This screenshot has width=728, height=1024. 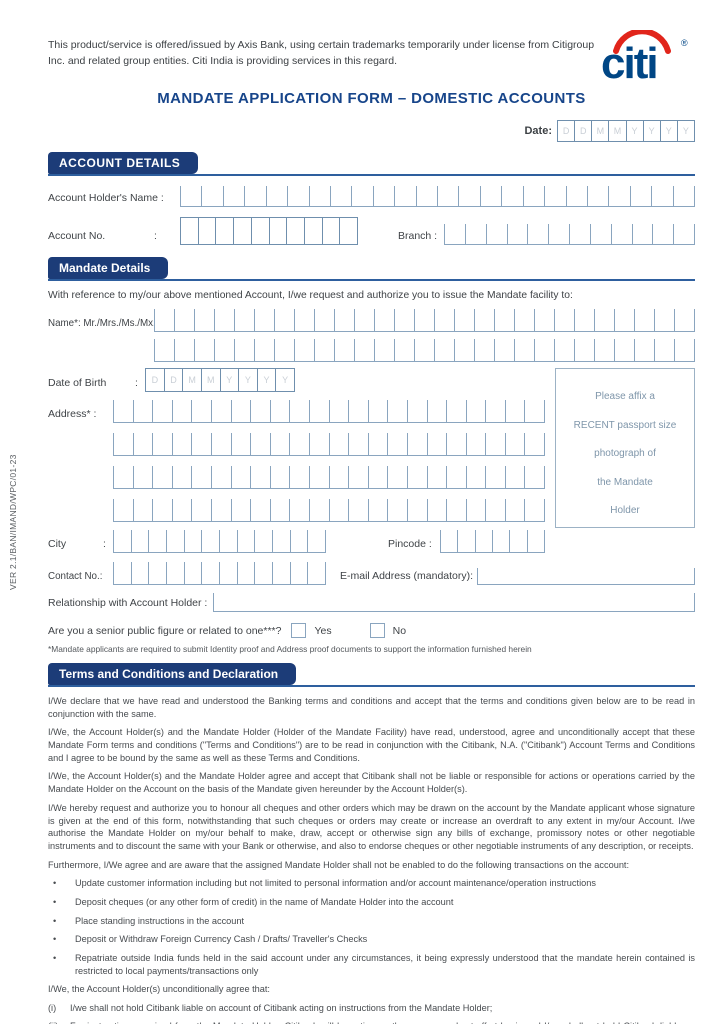 I want to click on branch-field, so click(x=569, y=234).